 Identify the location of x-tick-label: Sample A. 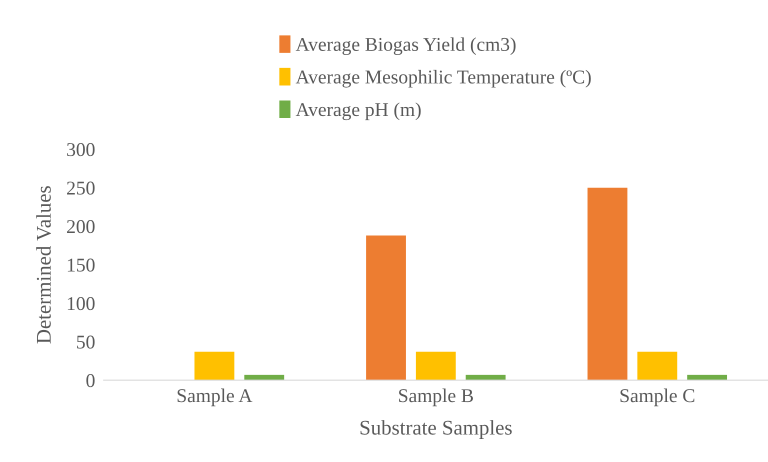
(215, 397).